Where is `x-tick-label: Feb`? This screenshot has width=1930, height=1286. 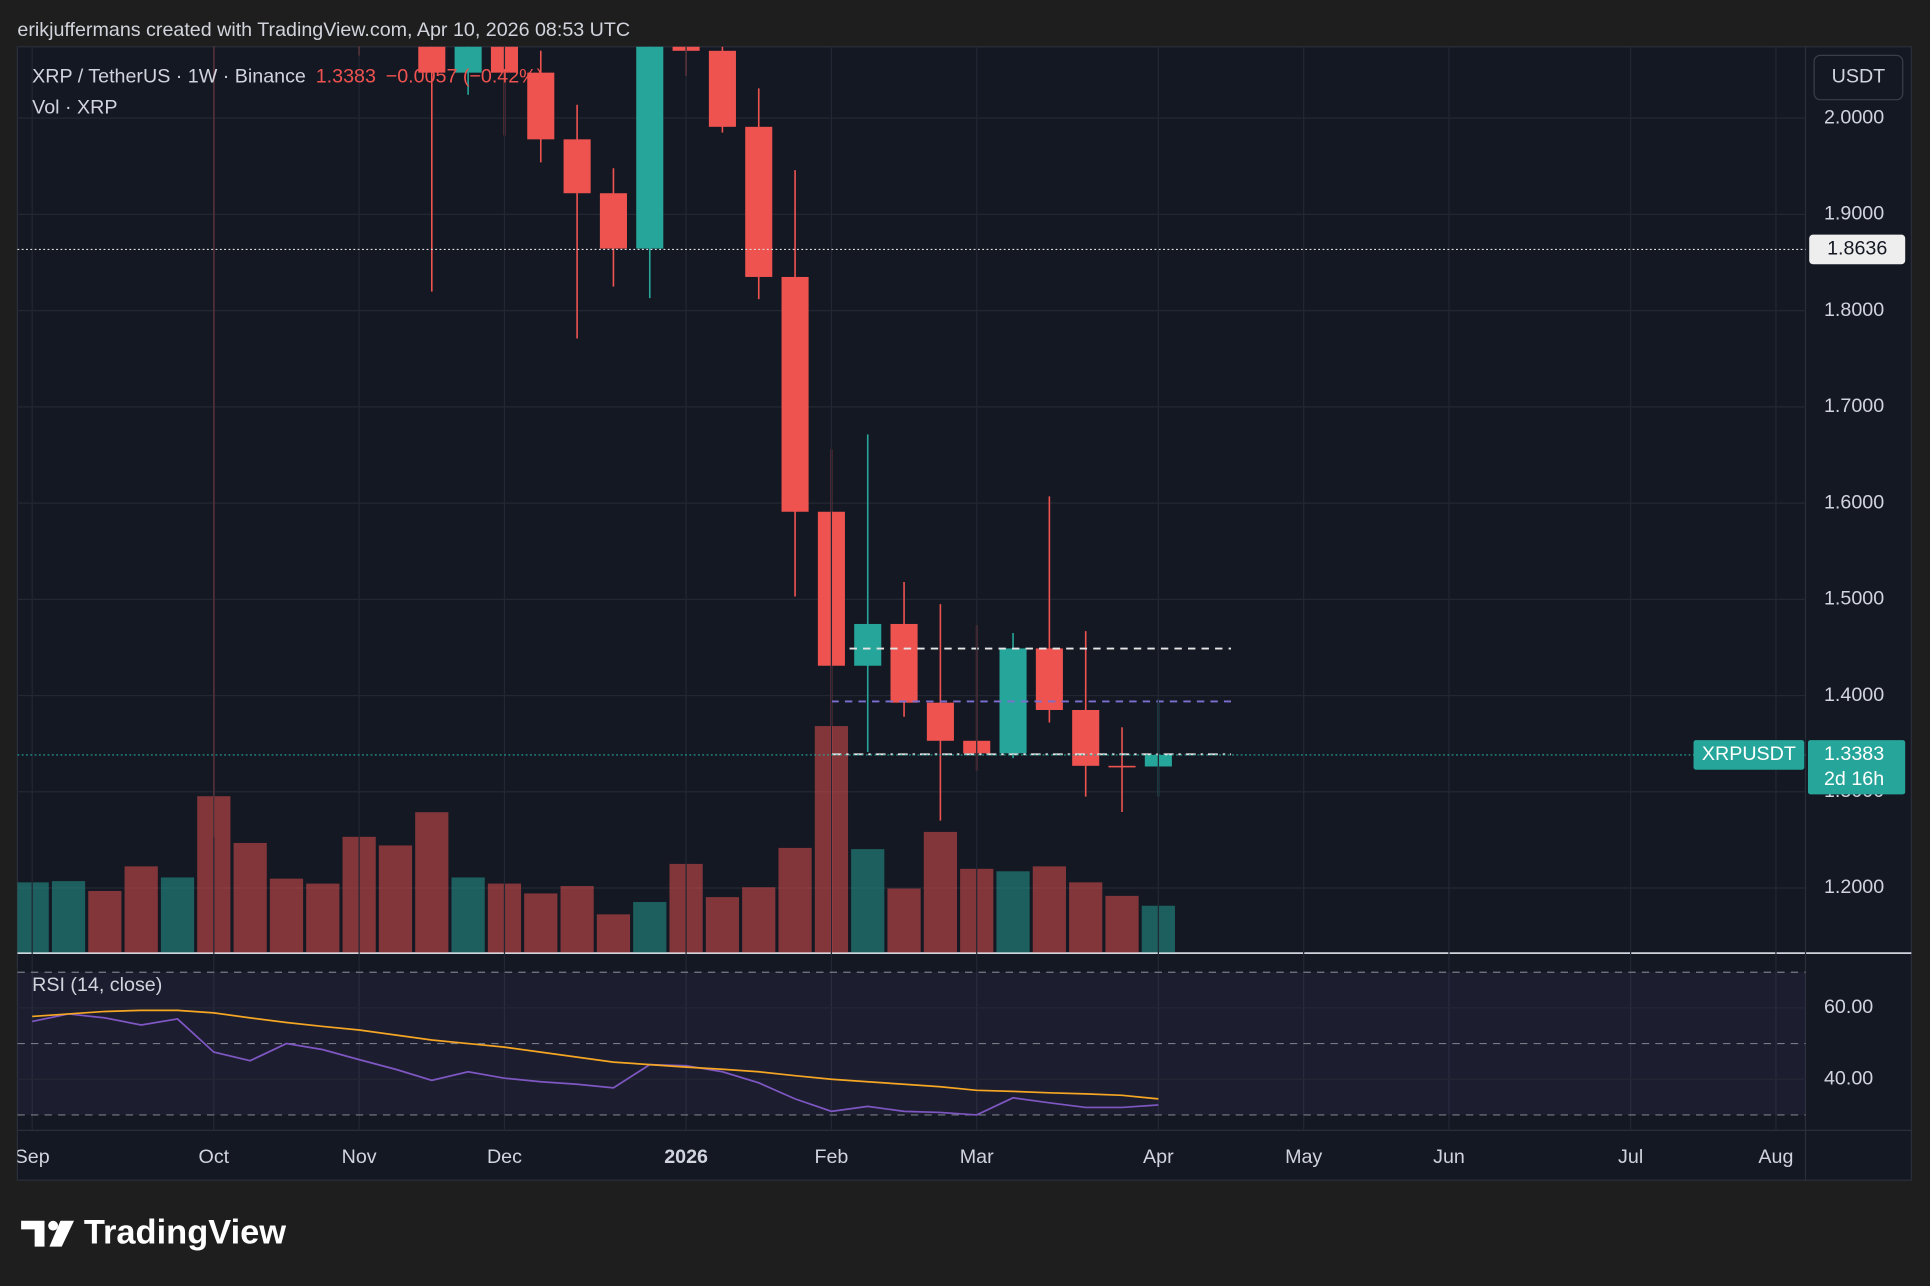
x-tick-label: Feb is located at coordinates (831, 1157).